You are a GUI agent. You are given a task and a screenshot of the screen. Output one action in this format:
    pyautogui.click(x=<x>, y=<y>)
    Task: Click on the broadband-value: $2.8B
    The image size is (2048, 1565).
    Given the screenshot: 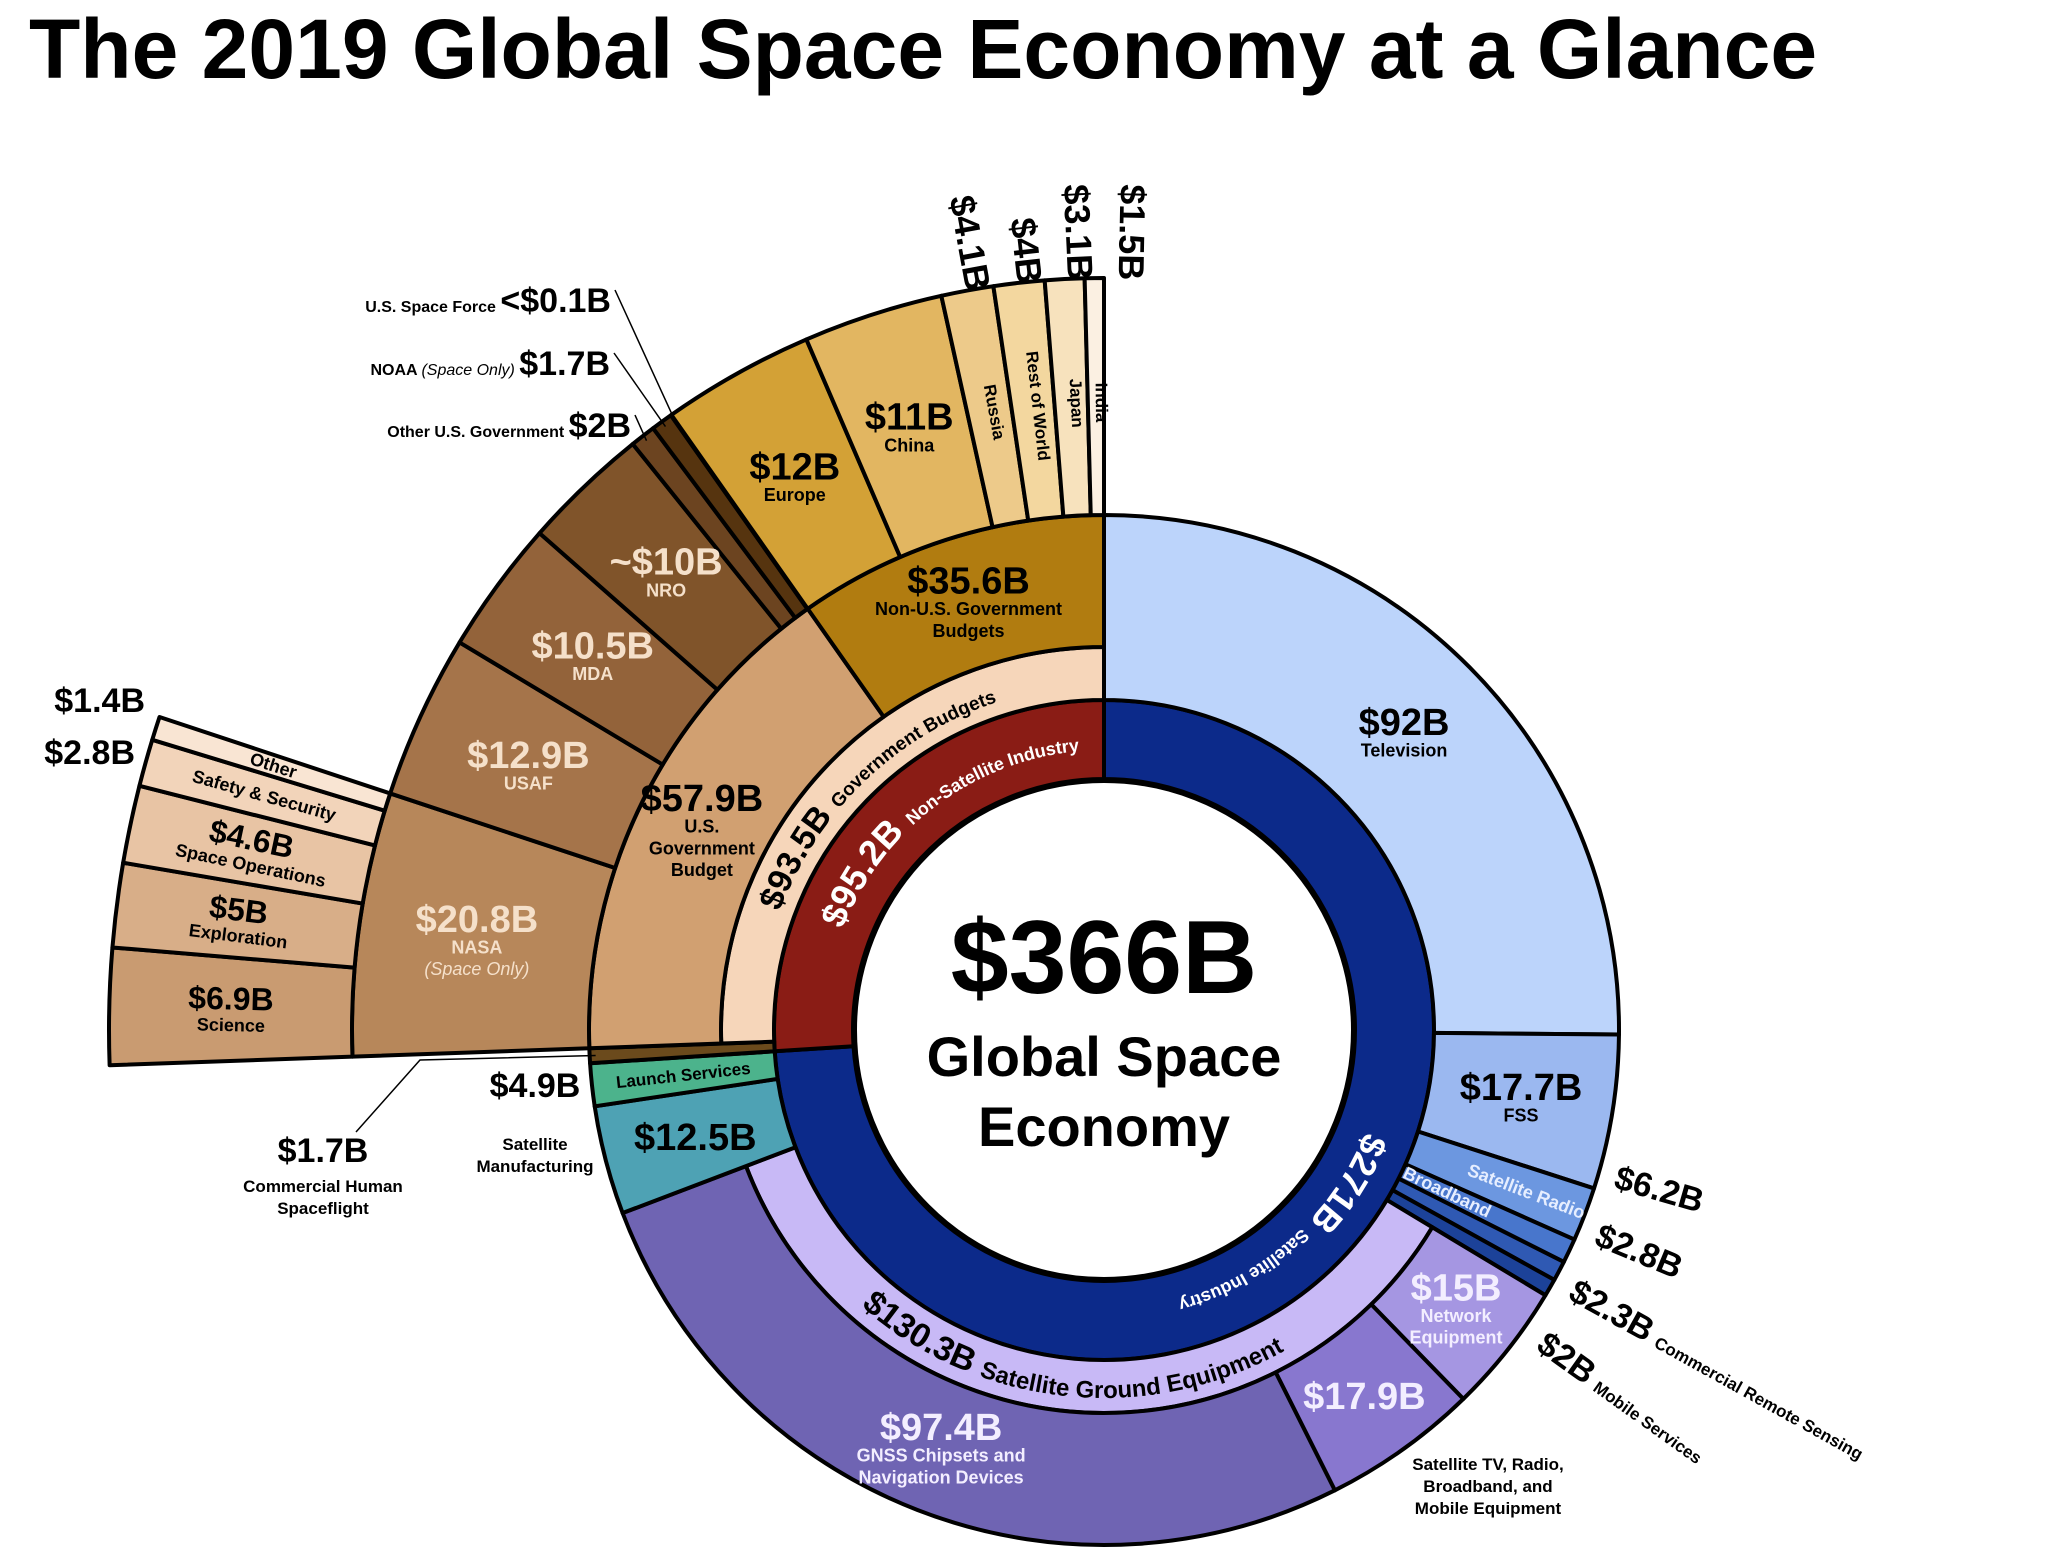 What is the action you would take?
    pyautogui.click(x=1639, y=1252)
    